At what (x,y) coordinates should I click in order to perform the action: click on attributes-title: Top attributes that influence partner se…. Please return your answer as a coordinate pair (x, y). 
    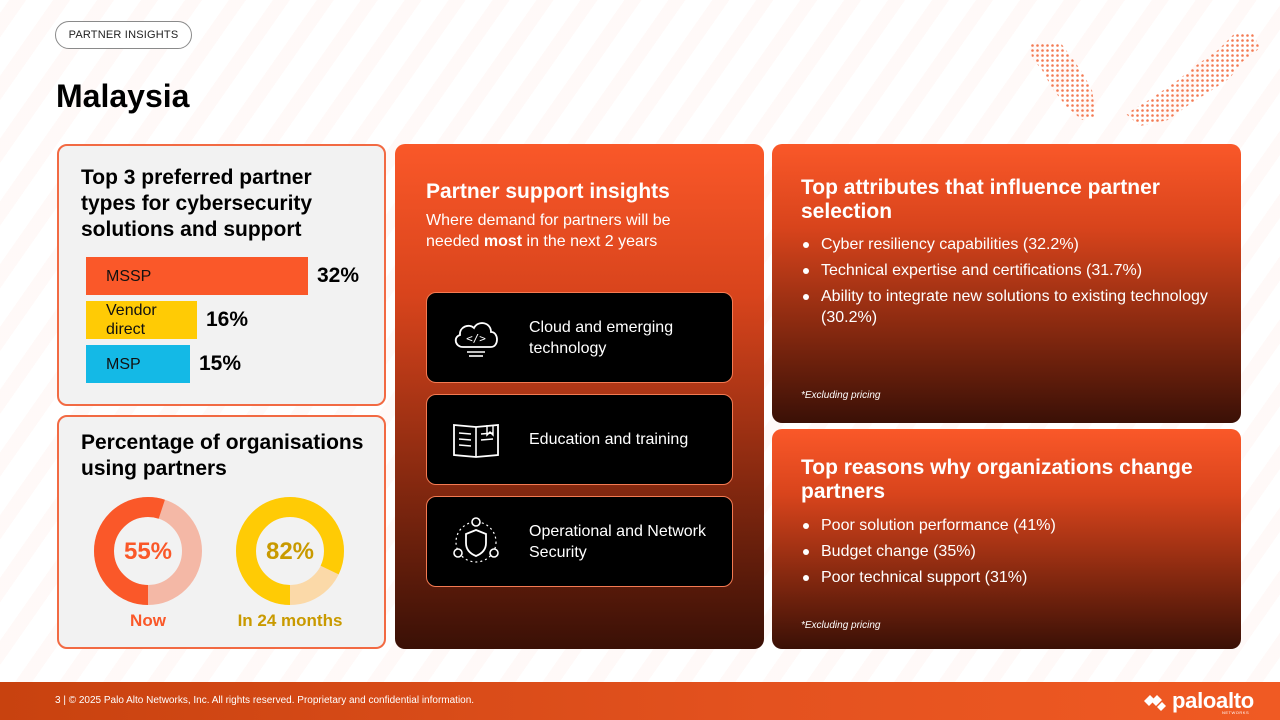
    Looking at the image, I should click on (980, 199).